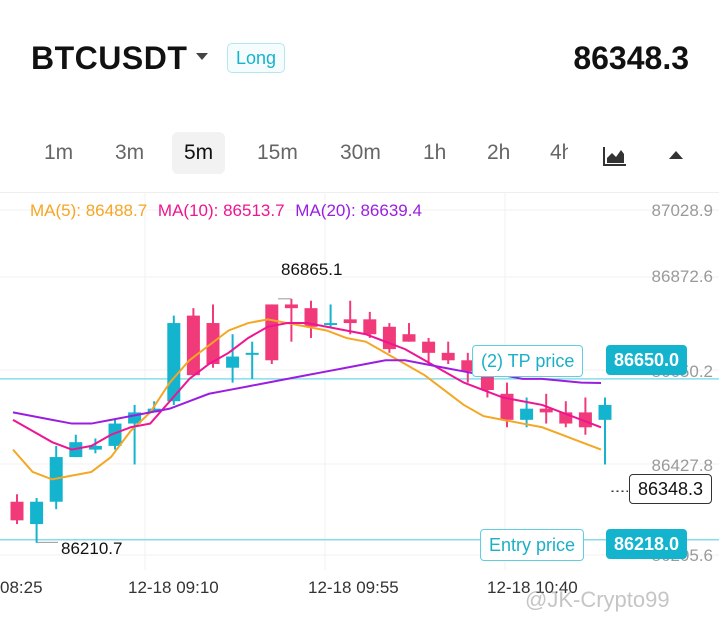 The height and width of the screenshot is (625, 719). Describe the element at coordinates (221, 210) in the screenshot. I see `ma10-label: MA(10): 86513.7` at that location.